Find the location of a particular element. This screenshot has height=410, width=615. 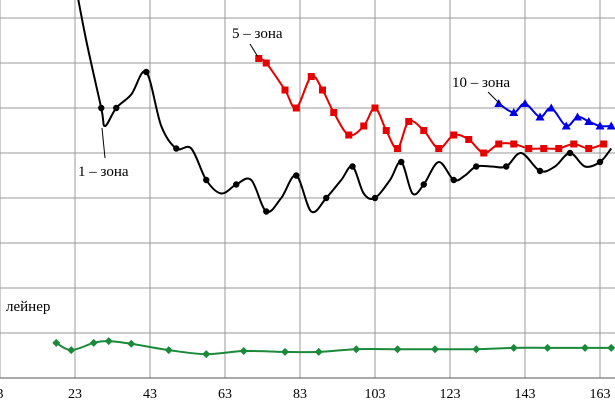

x-tick-label: 103 is located at coordinates (375, 394).